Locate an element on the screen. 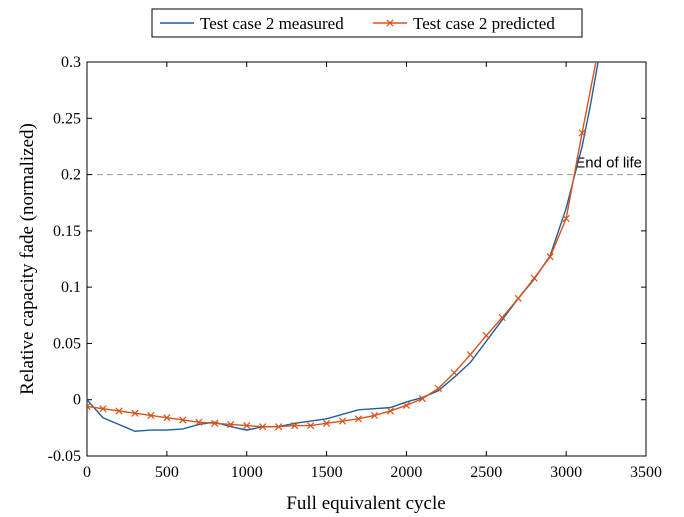 Image resolution: width=684 pixels, height=517 pixels. x-tick-label: 1000 is located at coordinates (247, 472).